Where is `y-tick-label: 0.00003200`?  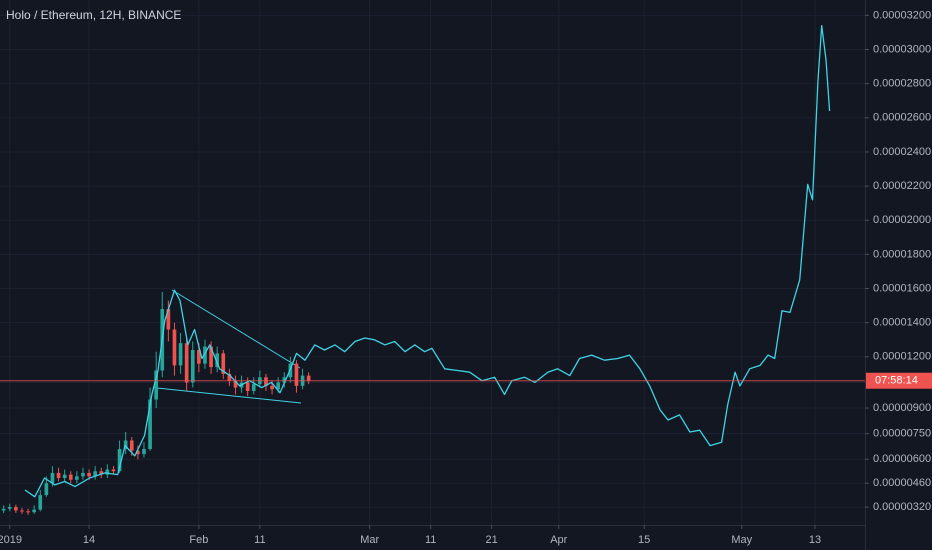
y-tick-label: 0.00003200 is located at coordinates (902, 15).